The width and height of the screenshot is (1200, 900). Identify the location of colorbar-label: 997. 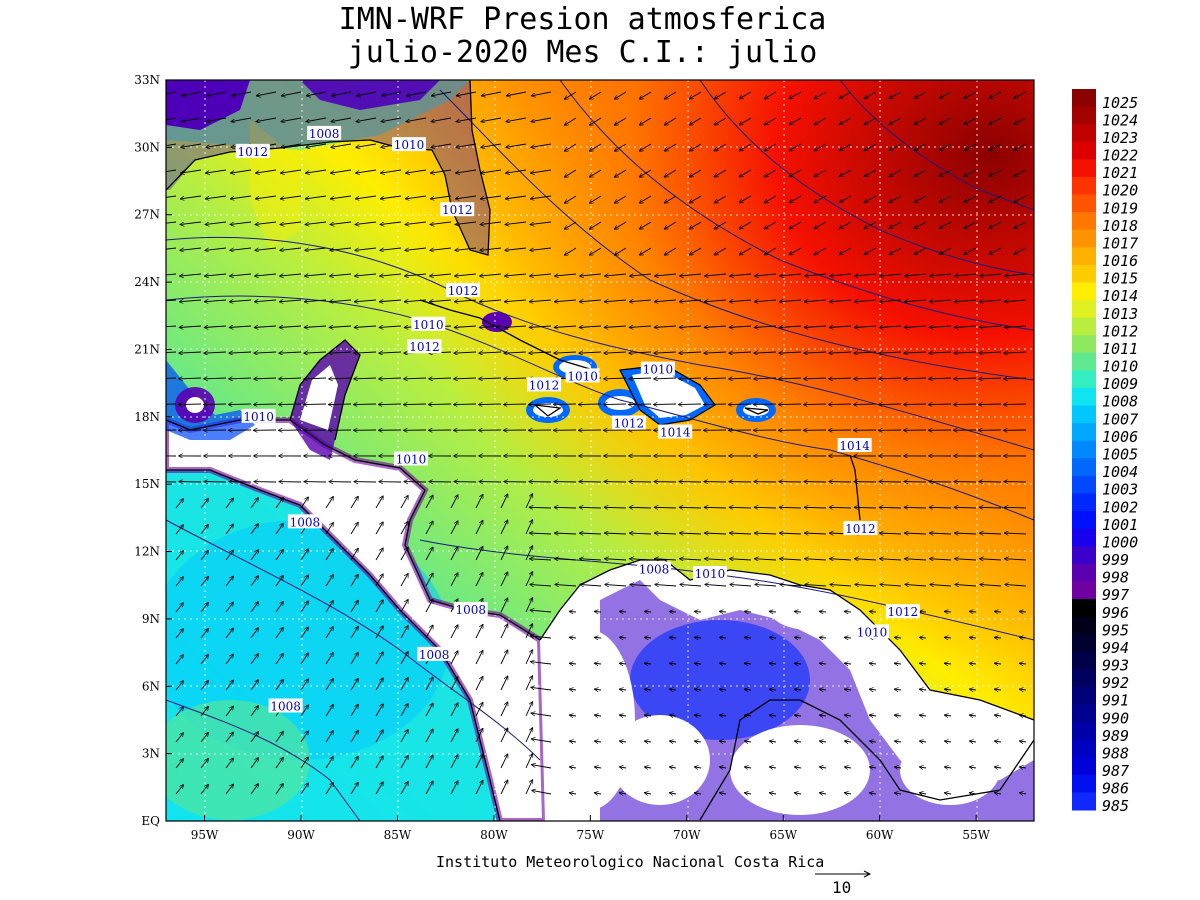
(1115, 595).